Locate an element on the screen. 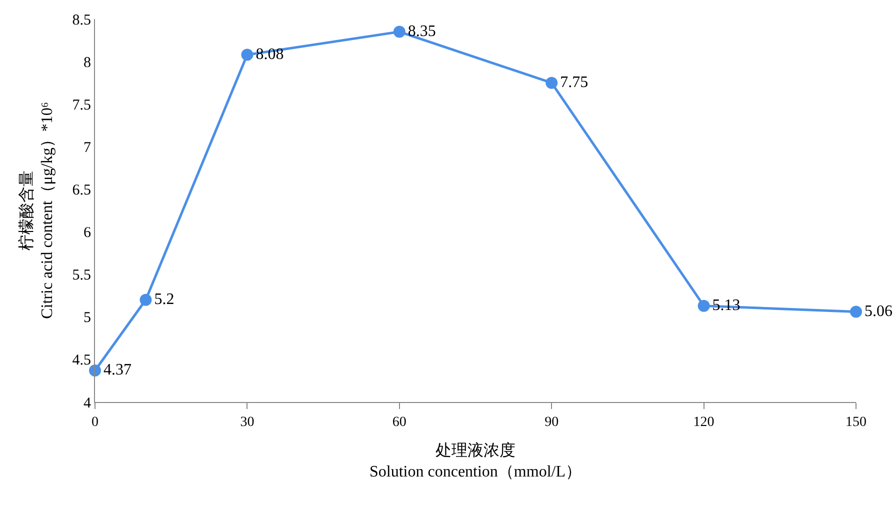  y-tick-label: 7.5 is located at coordinates (81, 105).